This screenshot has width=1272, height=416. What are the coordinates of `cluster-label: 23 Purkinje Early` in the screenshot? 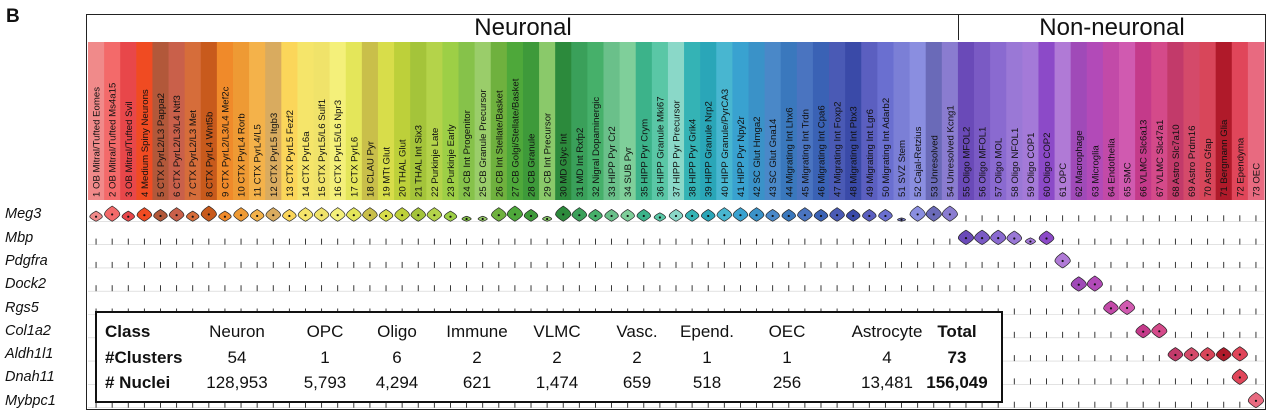 It's located at (451, 160).